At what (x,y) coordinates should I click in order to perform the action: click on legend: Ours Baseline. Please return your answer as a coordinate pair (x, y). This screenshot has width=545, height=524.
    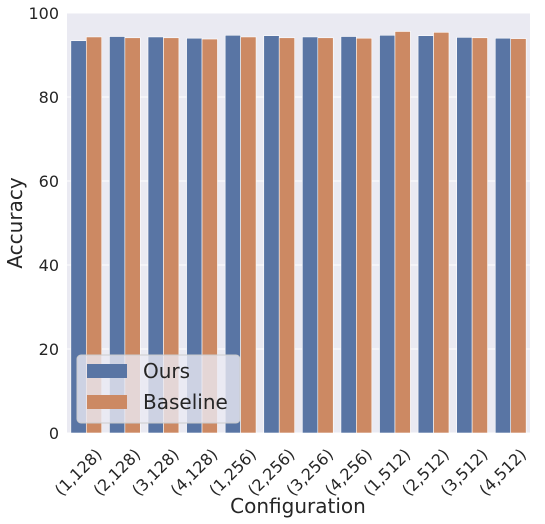
    Looking at the image, I should click on (158, 389).